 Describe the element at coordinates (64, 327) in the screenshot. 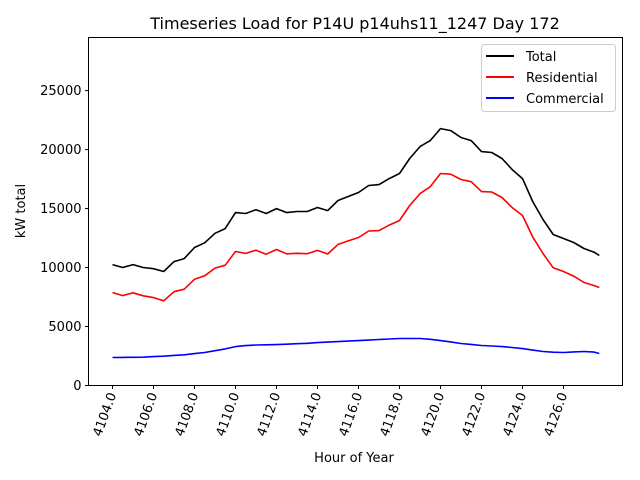

I see `y-tick-label: 5000` at that location.